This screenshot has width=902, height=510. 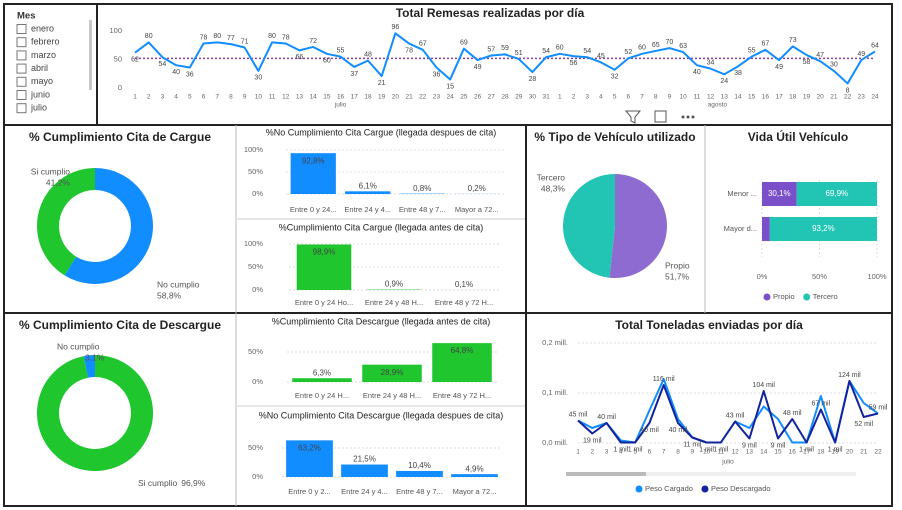 What do you see at coordinates (340, 105) in the screenshot?
I see `x-group-label: julio` at bounding box center [340, 105].